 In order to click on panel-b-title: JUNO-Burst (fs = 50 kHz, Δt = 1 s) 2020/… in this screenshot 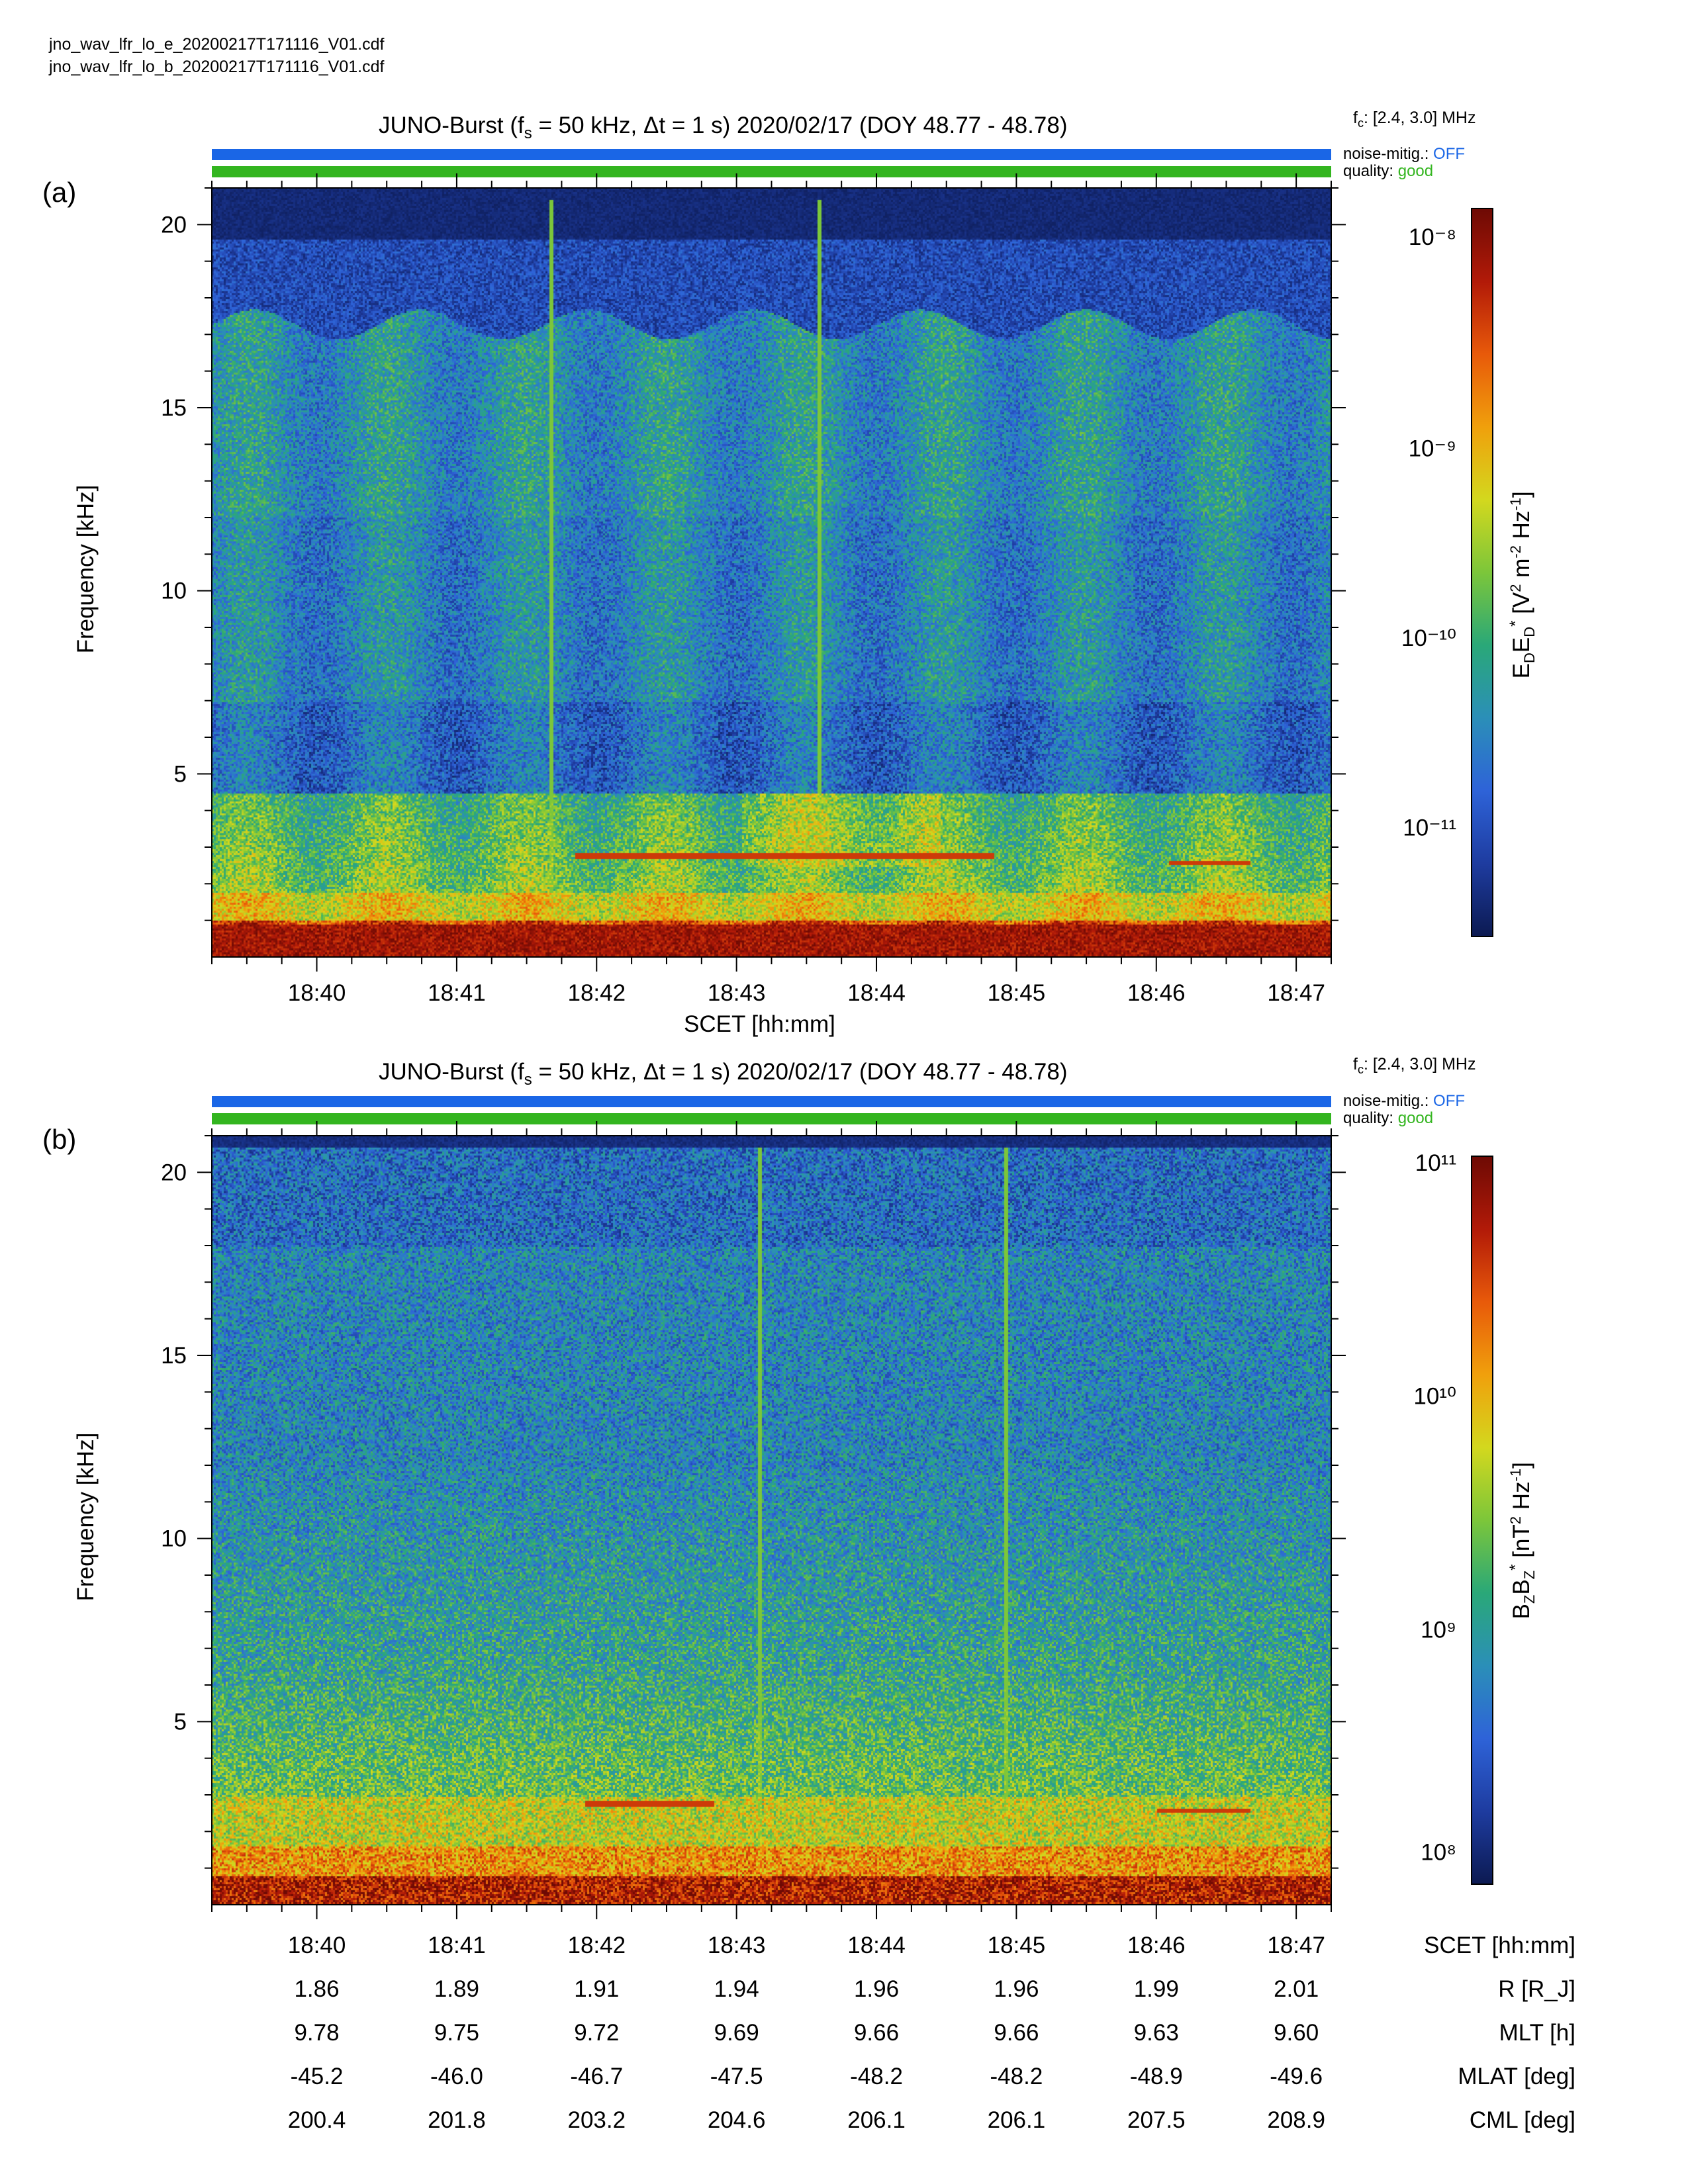, I will do `click(723, 1074)`.